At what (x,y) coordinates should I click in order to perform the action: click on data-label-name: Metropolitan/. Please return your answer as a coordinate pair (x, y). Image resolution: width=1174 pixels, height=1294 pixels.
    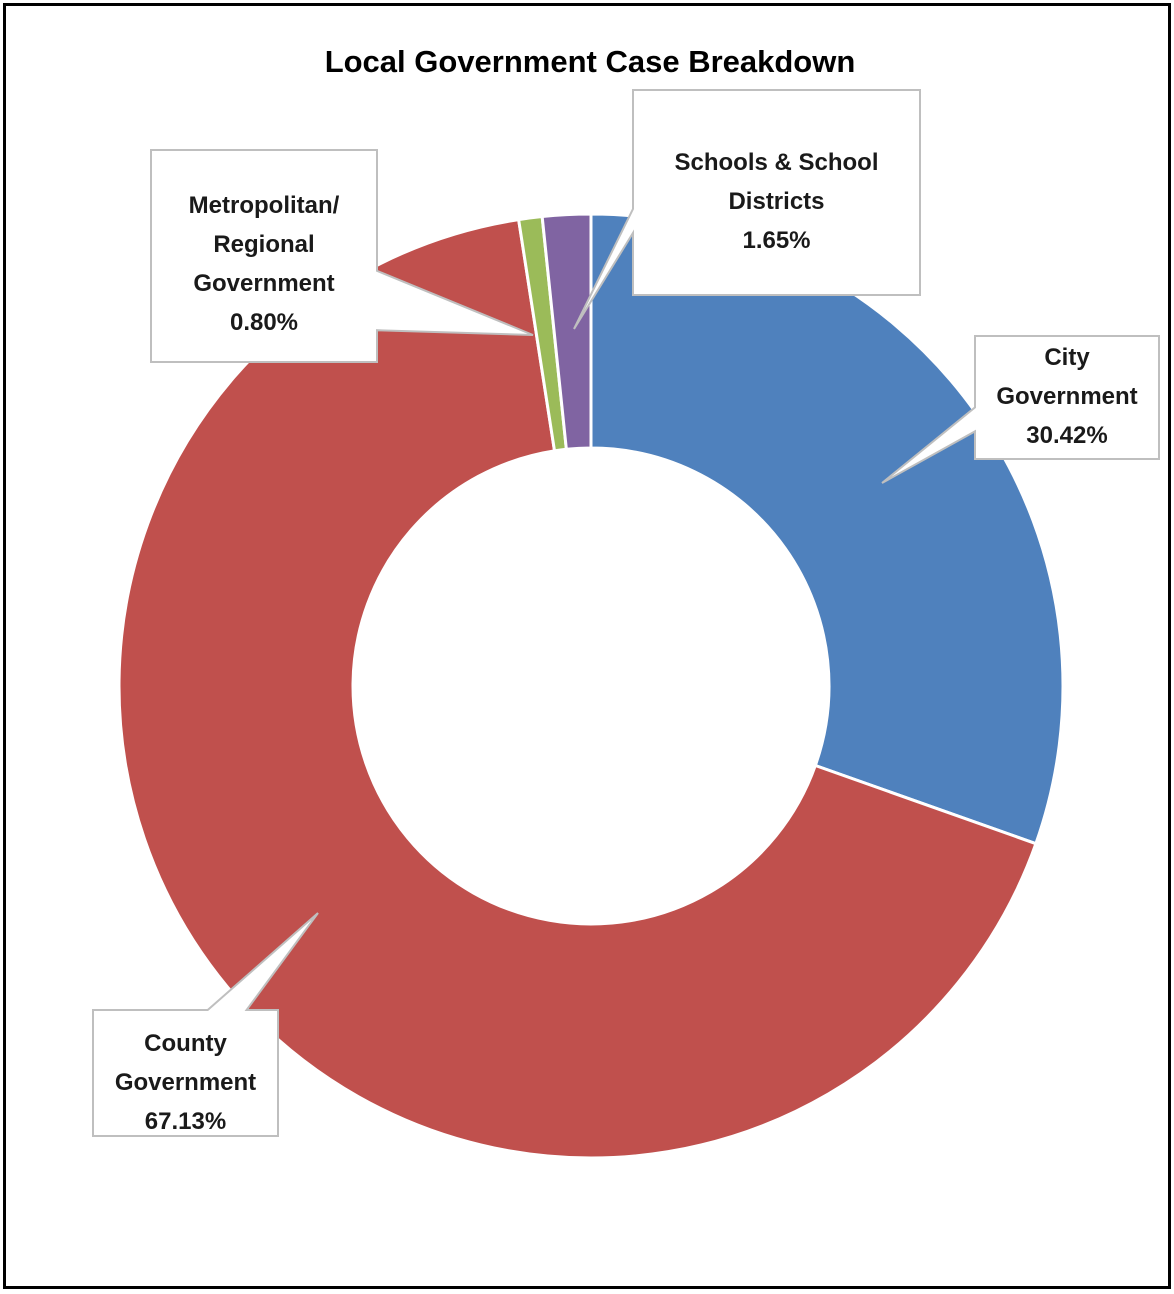
    Looking at the image, I should click on (264, 205).